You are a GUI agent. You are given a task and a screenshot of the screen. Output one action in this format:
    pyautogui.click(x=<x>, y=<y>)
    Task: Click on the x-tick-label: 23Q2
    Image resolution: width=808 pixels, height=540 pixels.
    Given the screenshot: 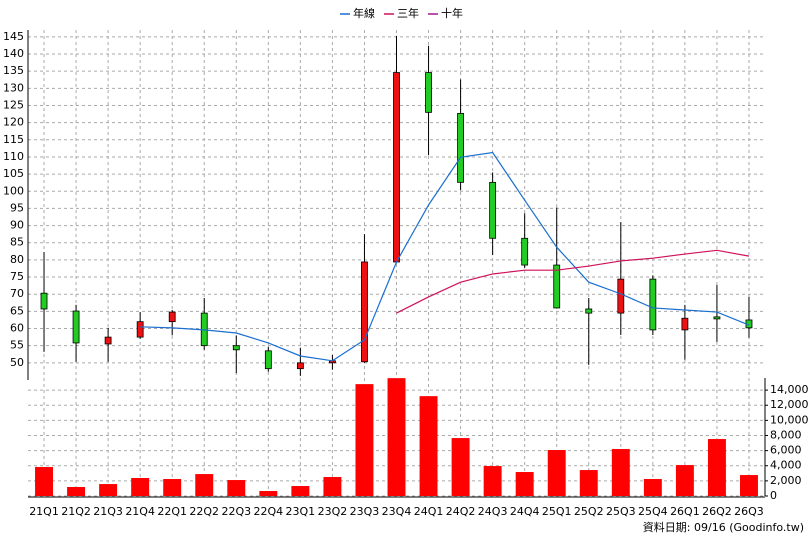 What is the action you would take?
    pyautogui.click(x=333, y=511)
    